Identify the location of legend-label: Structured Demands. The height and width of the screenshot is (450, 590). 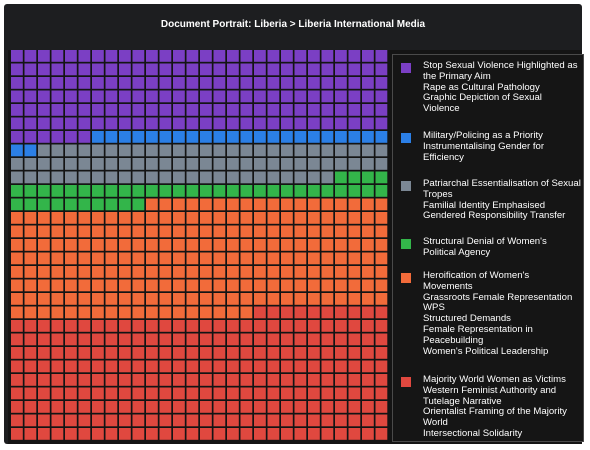
(467, 319).